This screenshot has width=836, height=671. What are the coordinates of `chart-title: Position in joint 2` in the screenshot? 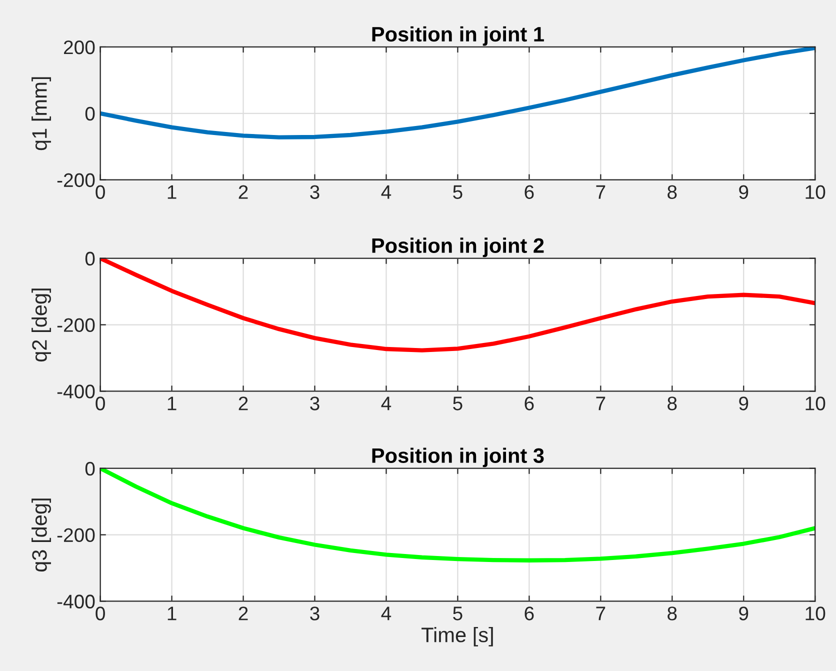 It's located at (458, 248).